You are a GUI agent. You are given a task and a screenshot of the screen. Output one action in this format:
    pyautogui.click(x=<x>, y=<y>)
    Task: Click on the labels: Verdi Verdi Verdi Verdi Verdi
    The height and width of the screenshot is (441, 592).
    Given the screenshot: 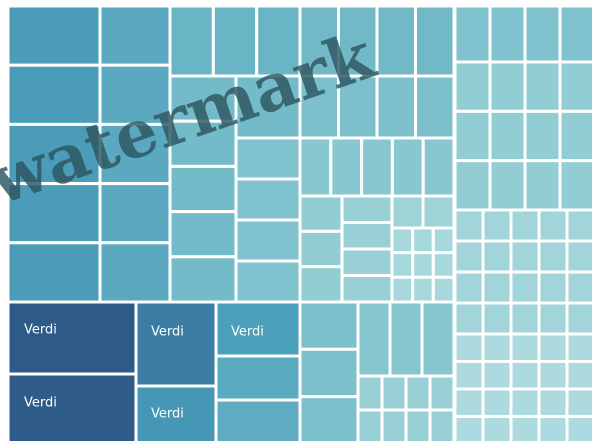 What is the action you would take?
    pyautogui.click(x=144, y=372)
    